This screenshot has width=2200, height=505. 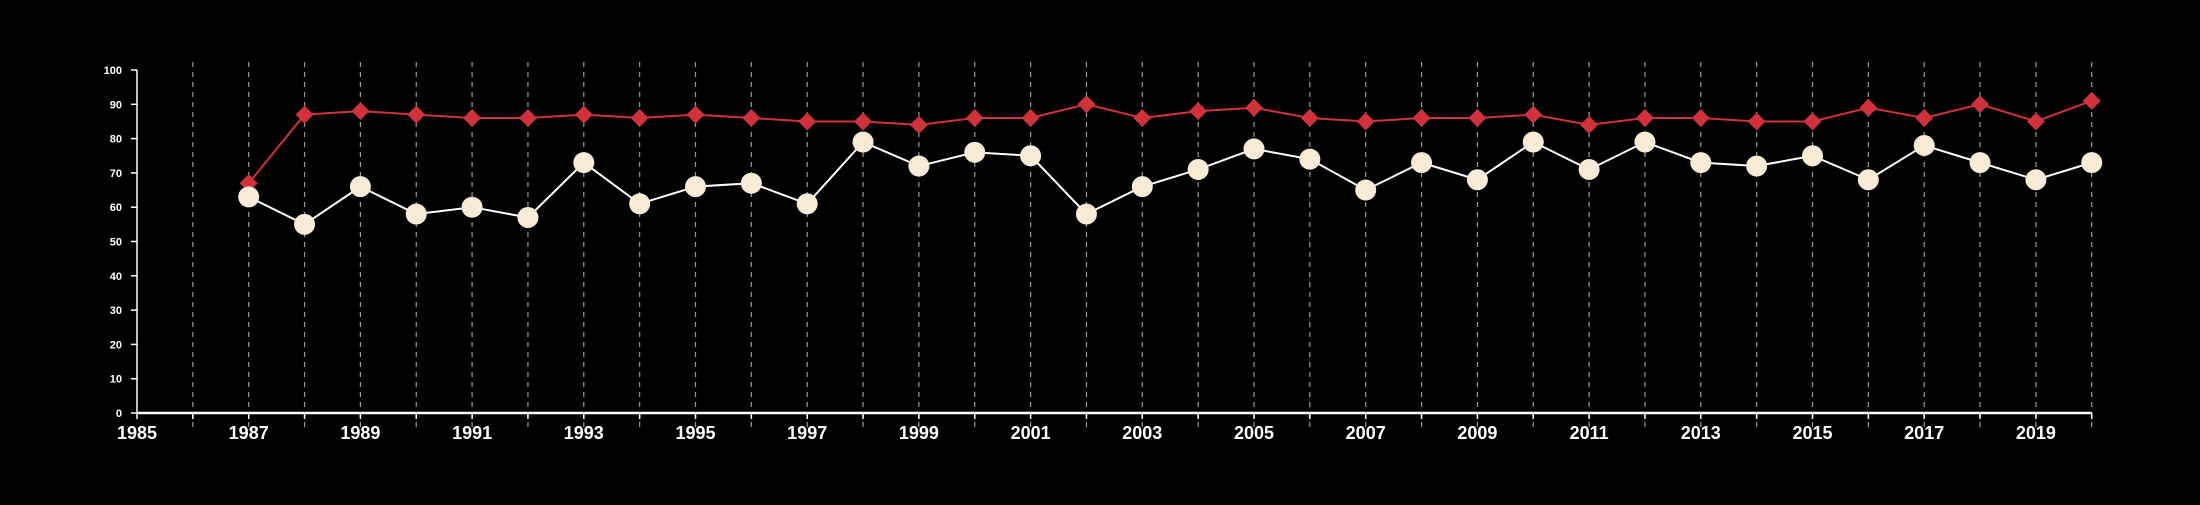 I want to click on series-1-point-1991, so click(x=472, y=118).